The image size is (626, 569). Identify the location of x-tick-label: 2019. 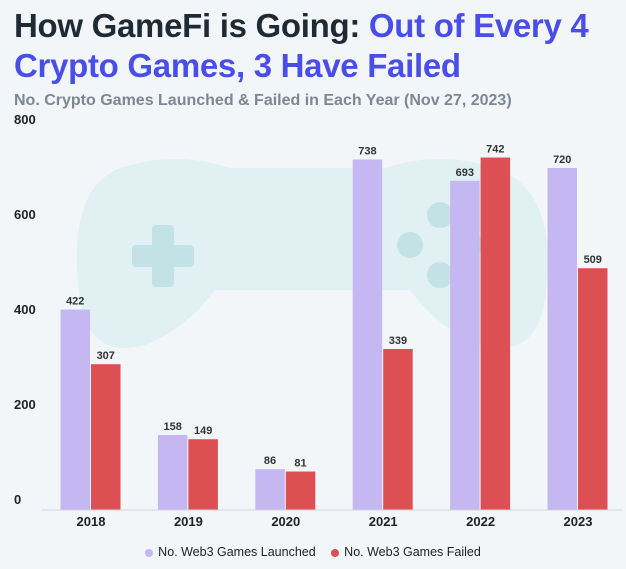
(188, 521).